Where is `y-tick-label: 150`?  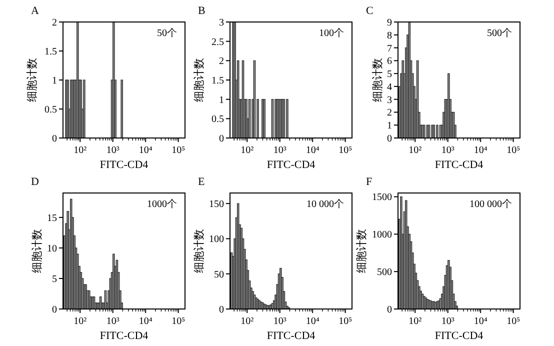
y-tick-label: 150 is located at coordinates (216, 204).